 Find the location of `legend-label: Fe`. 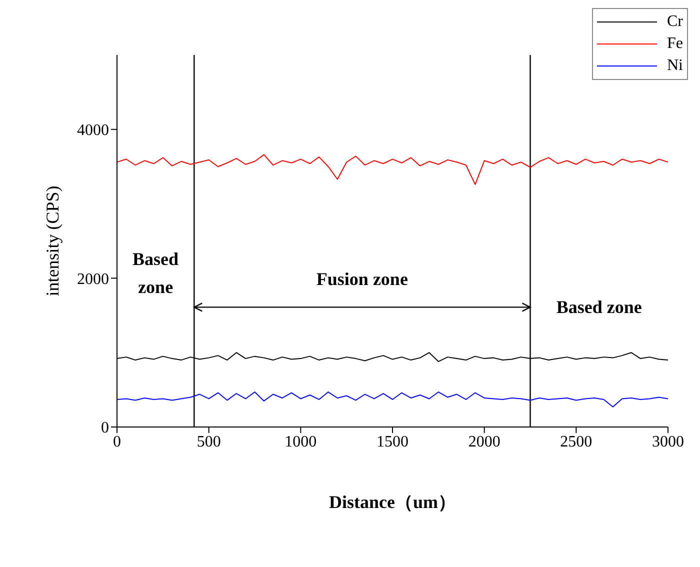

legend-label: Fe is located at coordinates (675, 44).